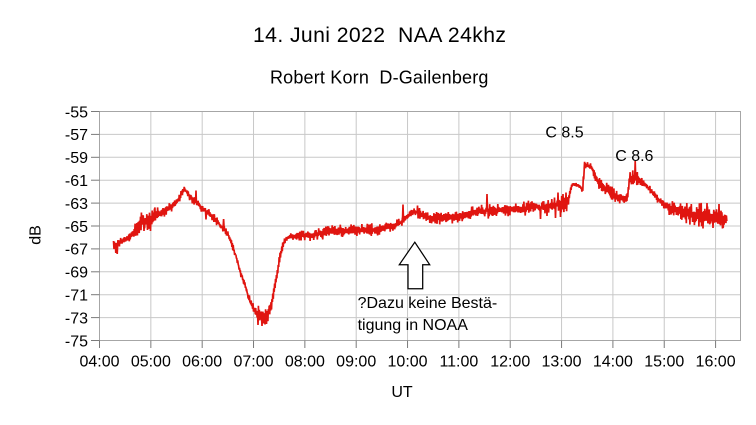 The height and width of the screenshot is (425, 756). I want to click on svg-text: -71, so click(76, 296).